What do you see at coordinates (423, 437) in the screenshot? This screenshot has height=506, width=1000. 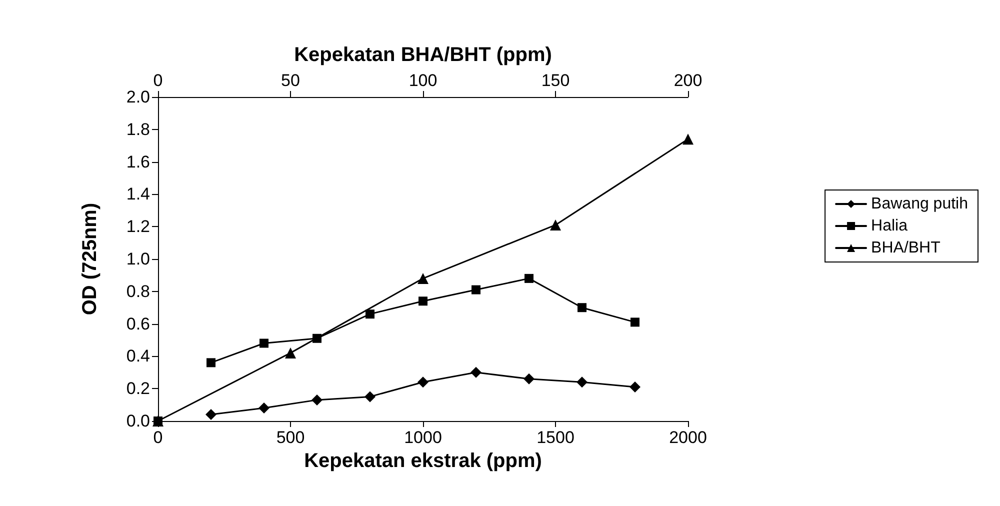 I see `x-tick-label: 1000` at bounding box center [423, 437].